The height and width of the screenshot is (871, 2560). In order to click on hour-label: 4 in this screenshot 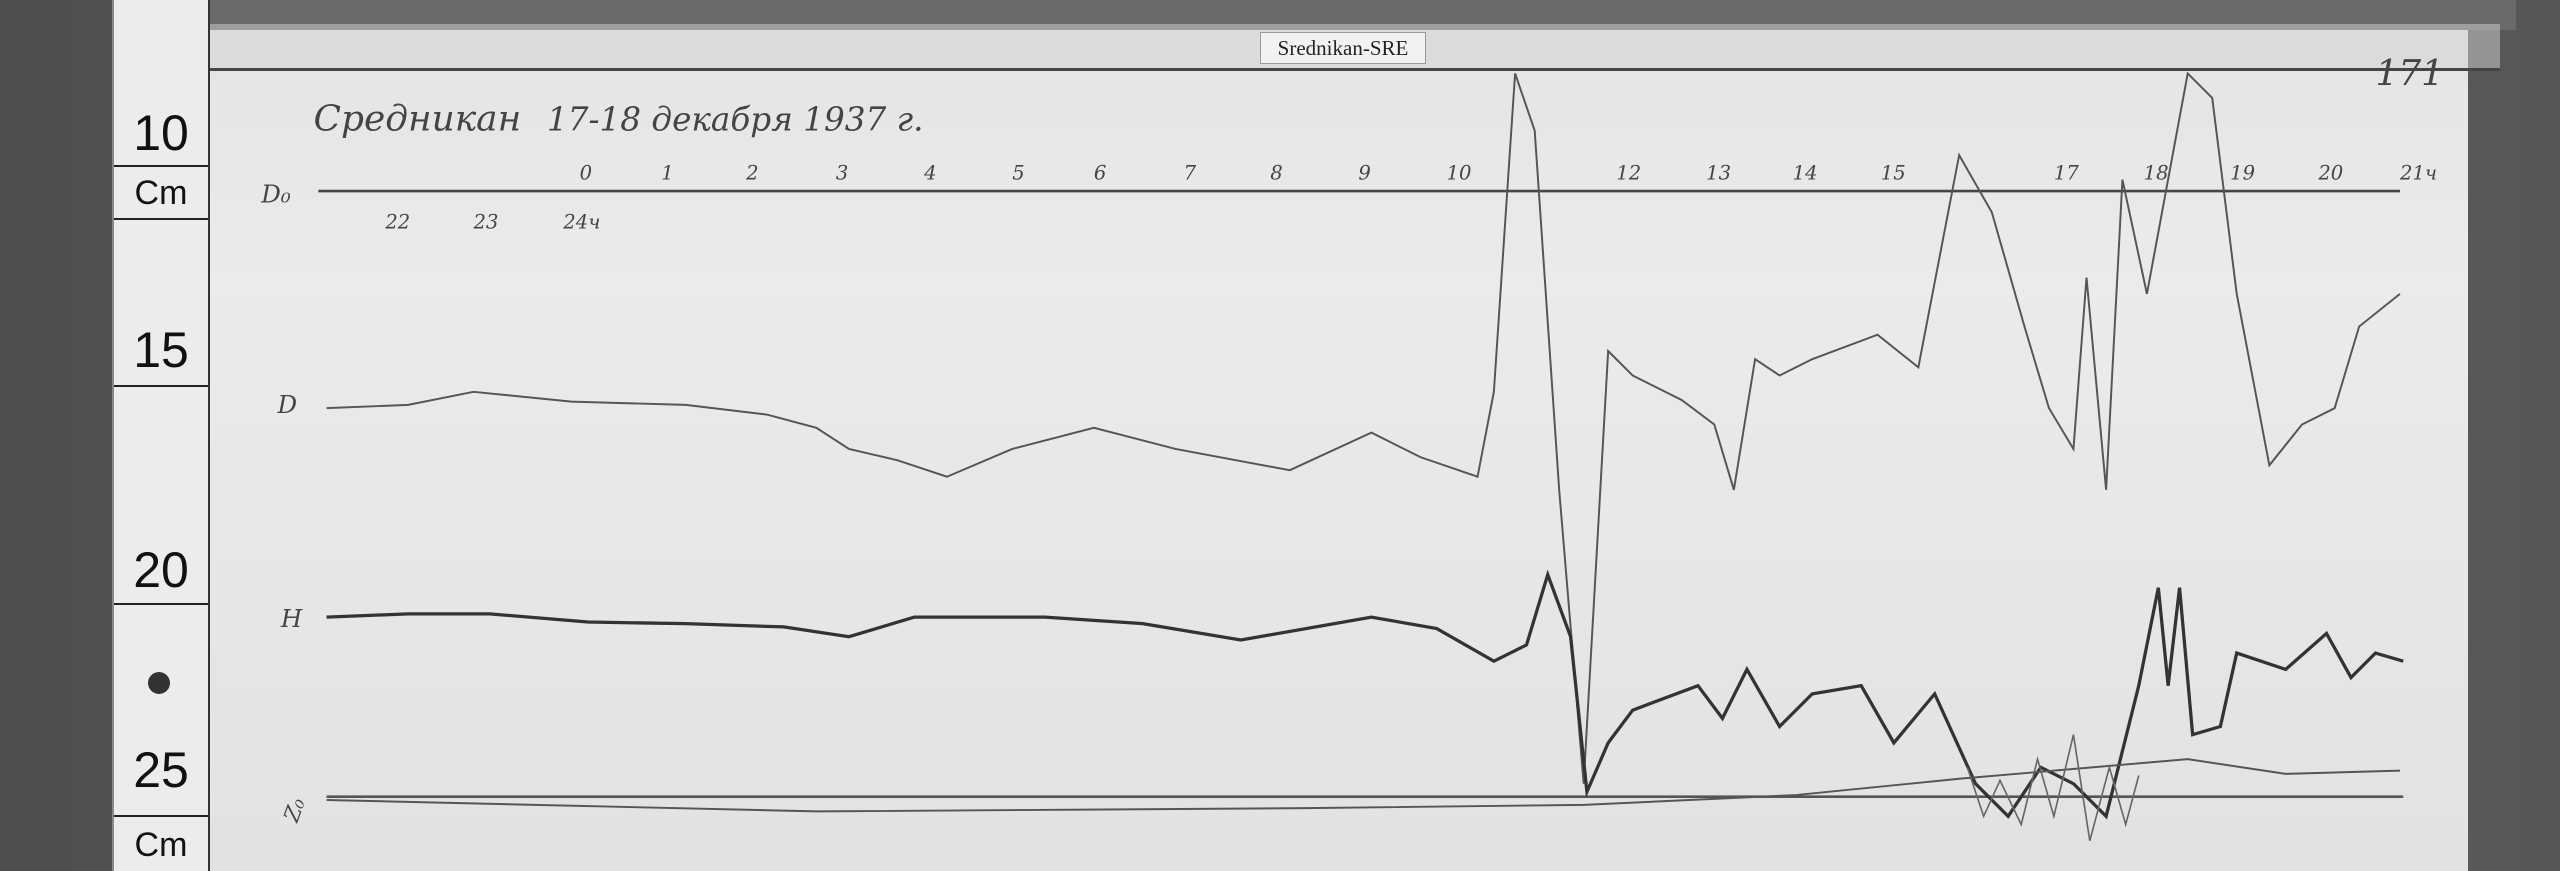, I will do `click(929, 173)`.